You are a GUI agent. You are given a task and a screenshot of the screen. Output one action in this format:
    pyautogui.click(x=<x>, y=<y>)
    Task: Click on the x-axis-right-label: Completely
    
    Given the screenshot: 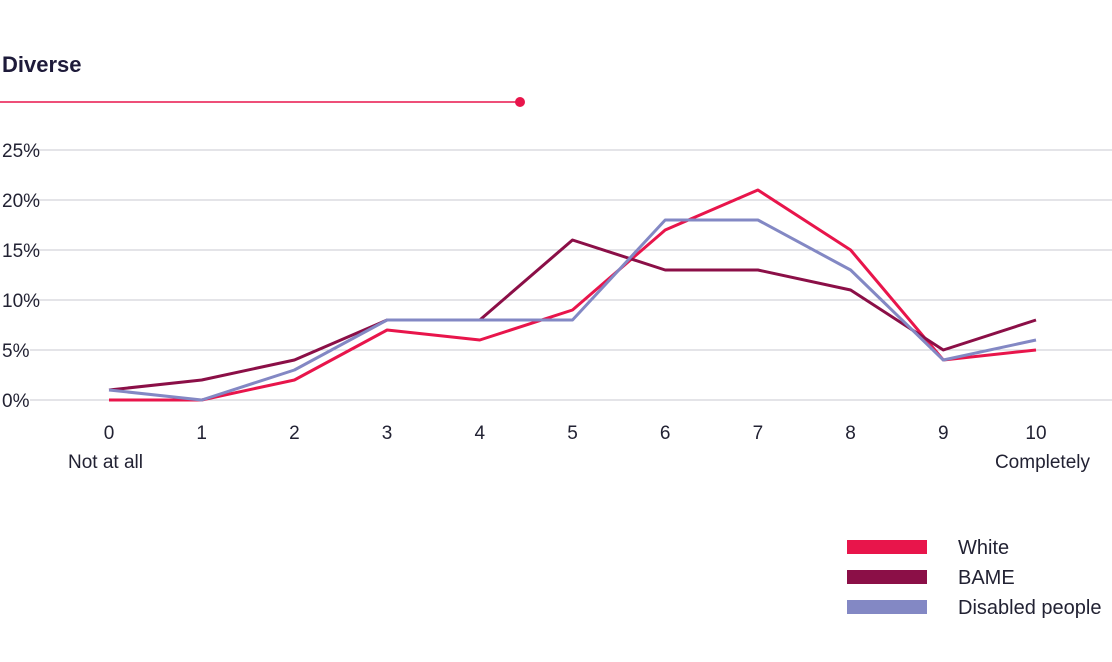 What is the action you would take?
    pyautogui.click(x=1043, y=462)
    